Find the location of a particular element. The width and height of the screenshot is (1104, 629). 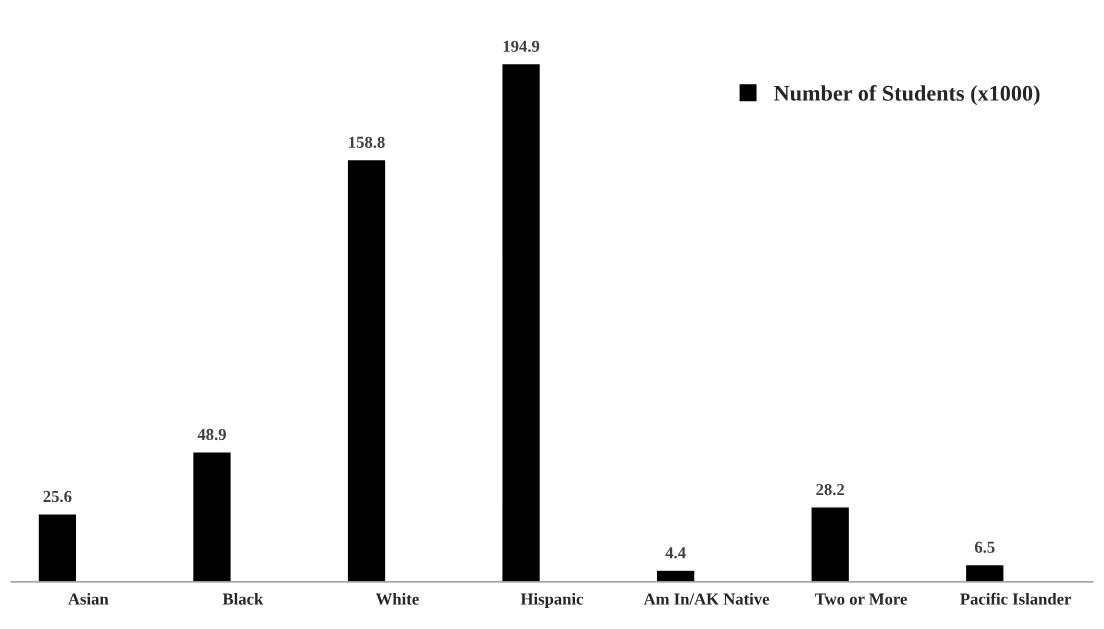

x-tick-label: Pacific Islander is located at coordinates (1016, 598).